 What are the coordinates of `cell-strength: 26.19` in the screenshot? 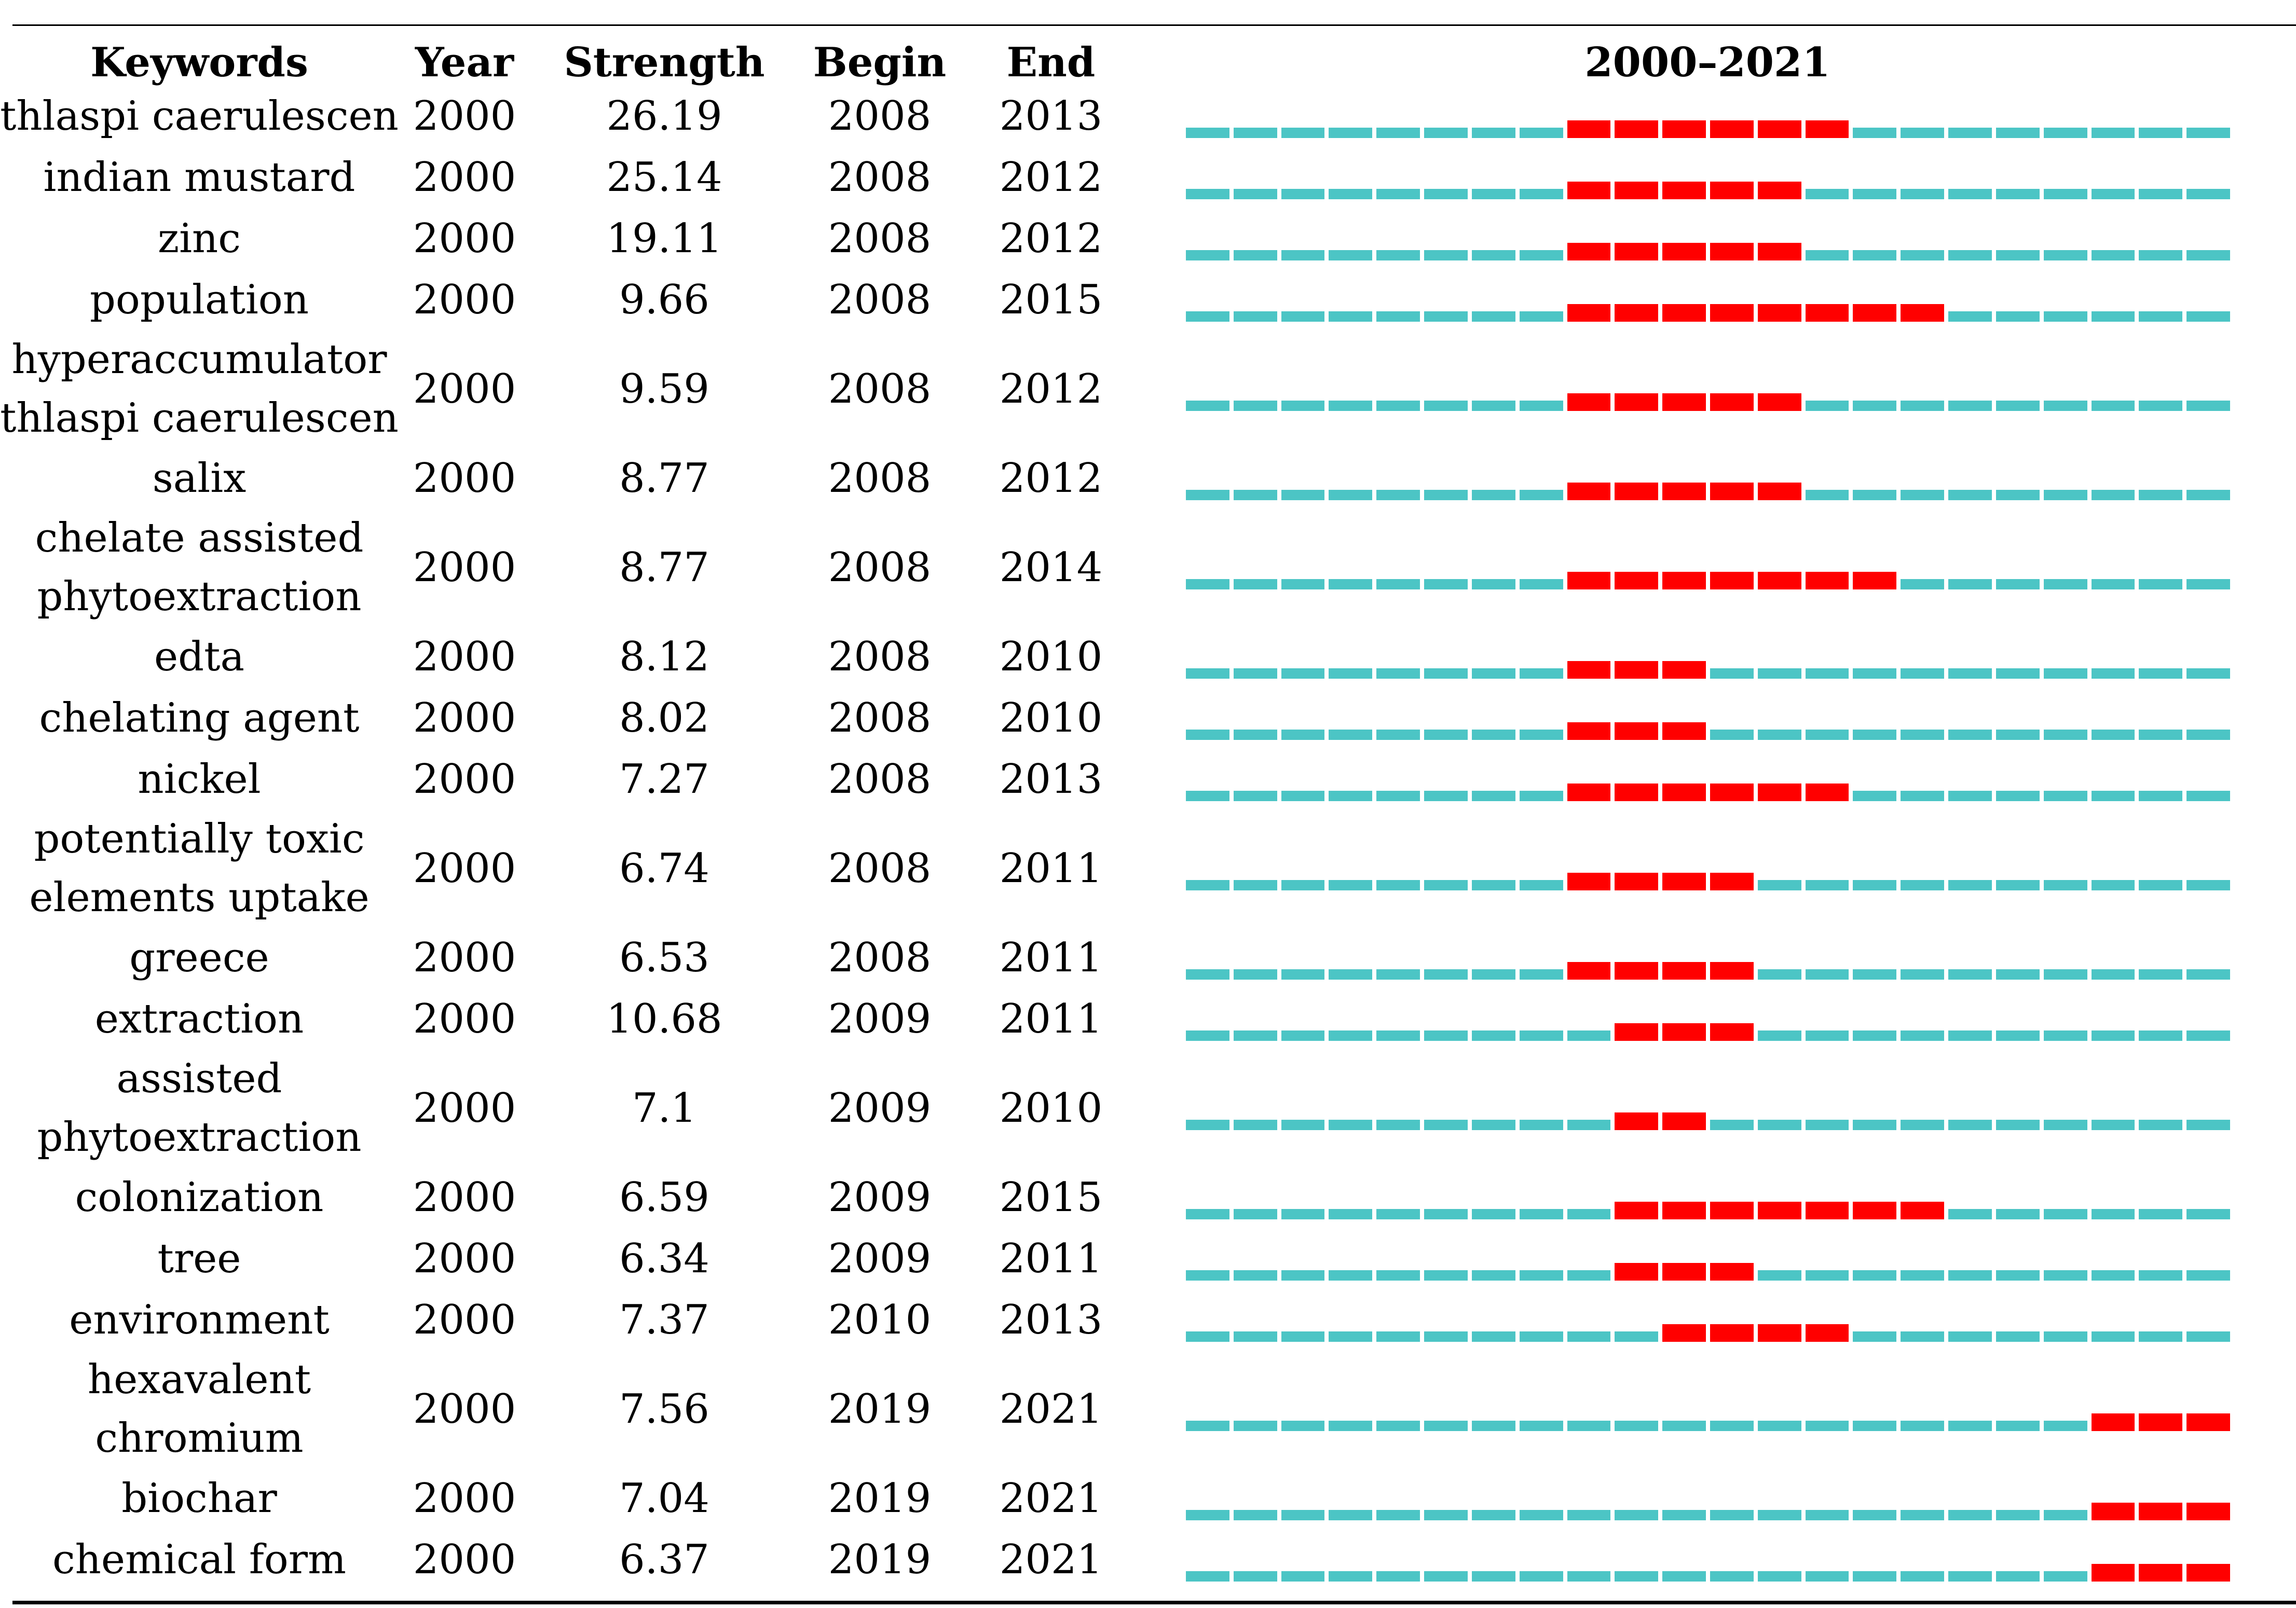 It's located at (664, 116).